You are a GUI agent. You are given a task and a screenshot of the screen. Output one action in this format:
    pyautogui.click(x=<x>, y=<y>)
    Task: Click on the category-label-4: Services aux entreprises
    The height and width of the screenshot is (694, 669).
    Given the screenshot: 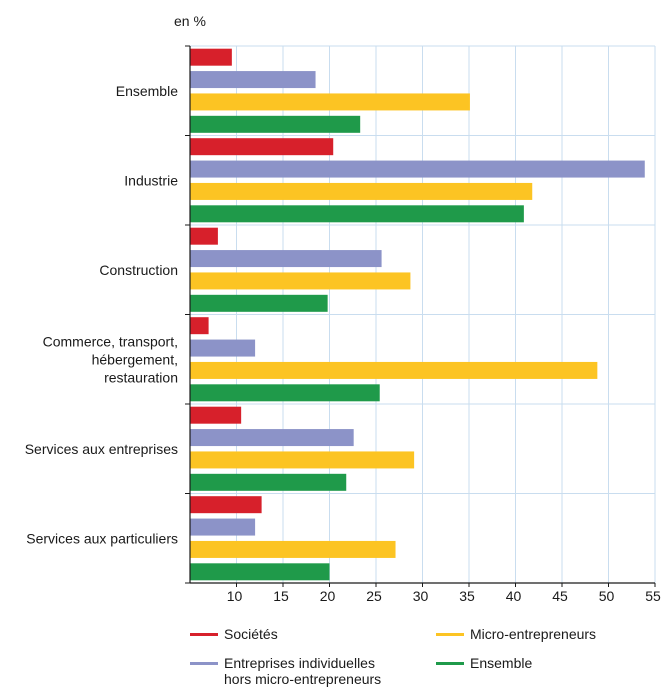 What is the action you would take?
    pyautogui.click(x=101, y=449)
    